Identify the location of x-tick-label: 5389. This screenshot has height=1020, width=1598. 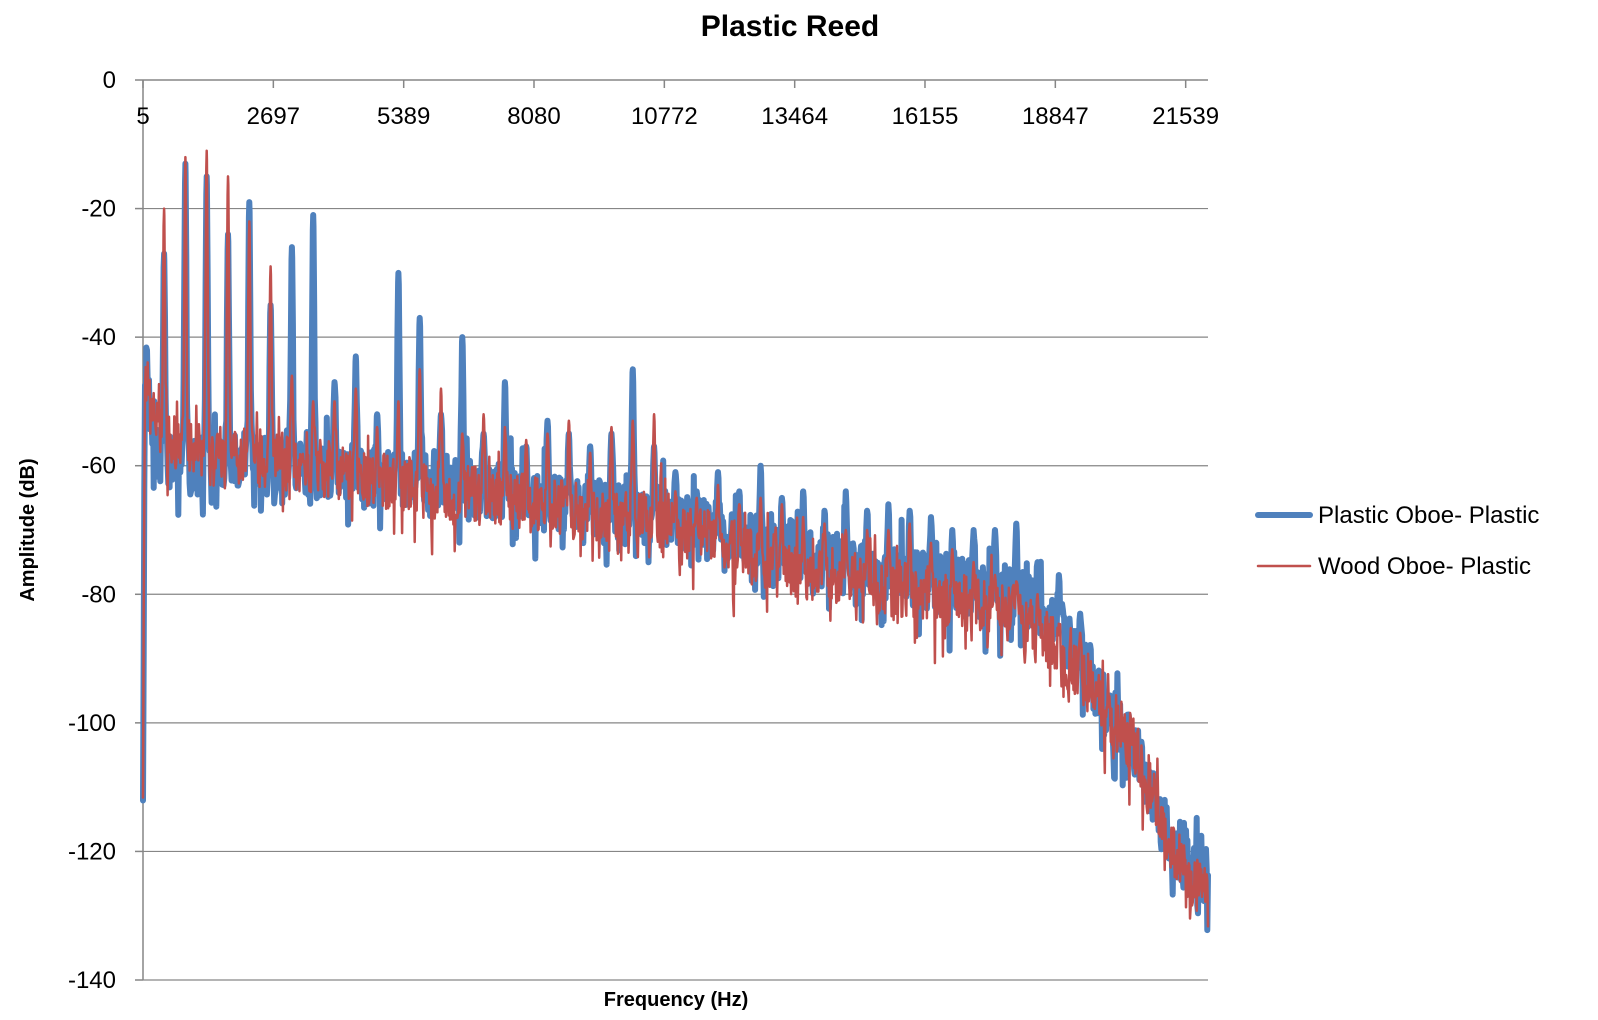
(403, 116).